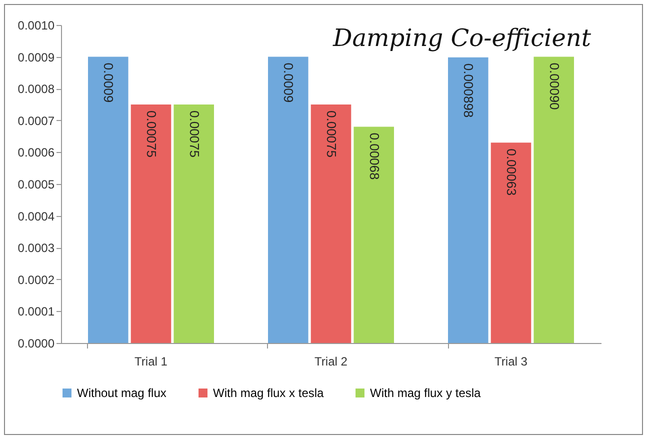  Describe the element at coordinates (36, 25) in the screenshot. I see `y-tick-label: 0.0010` at that location.